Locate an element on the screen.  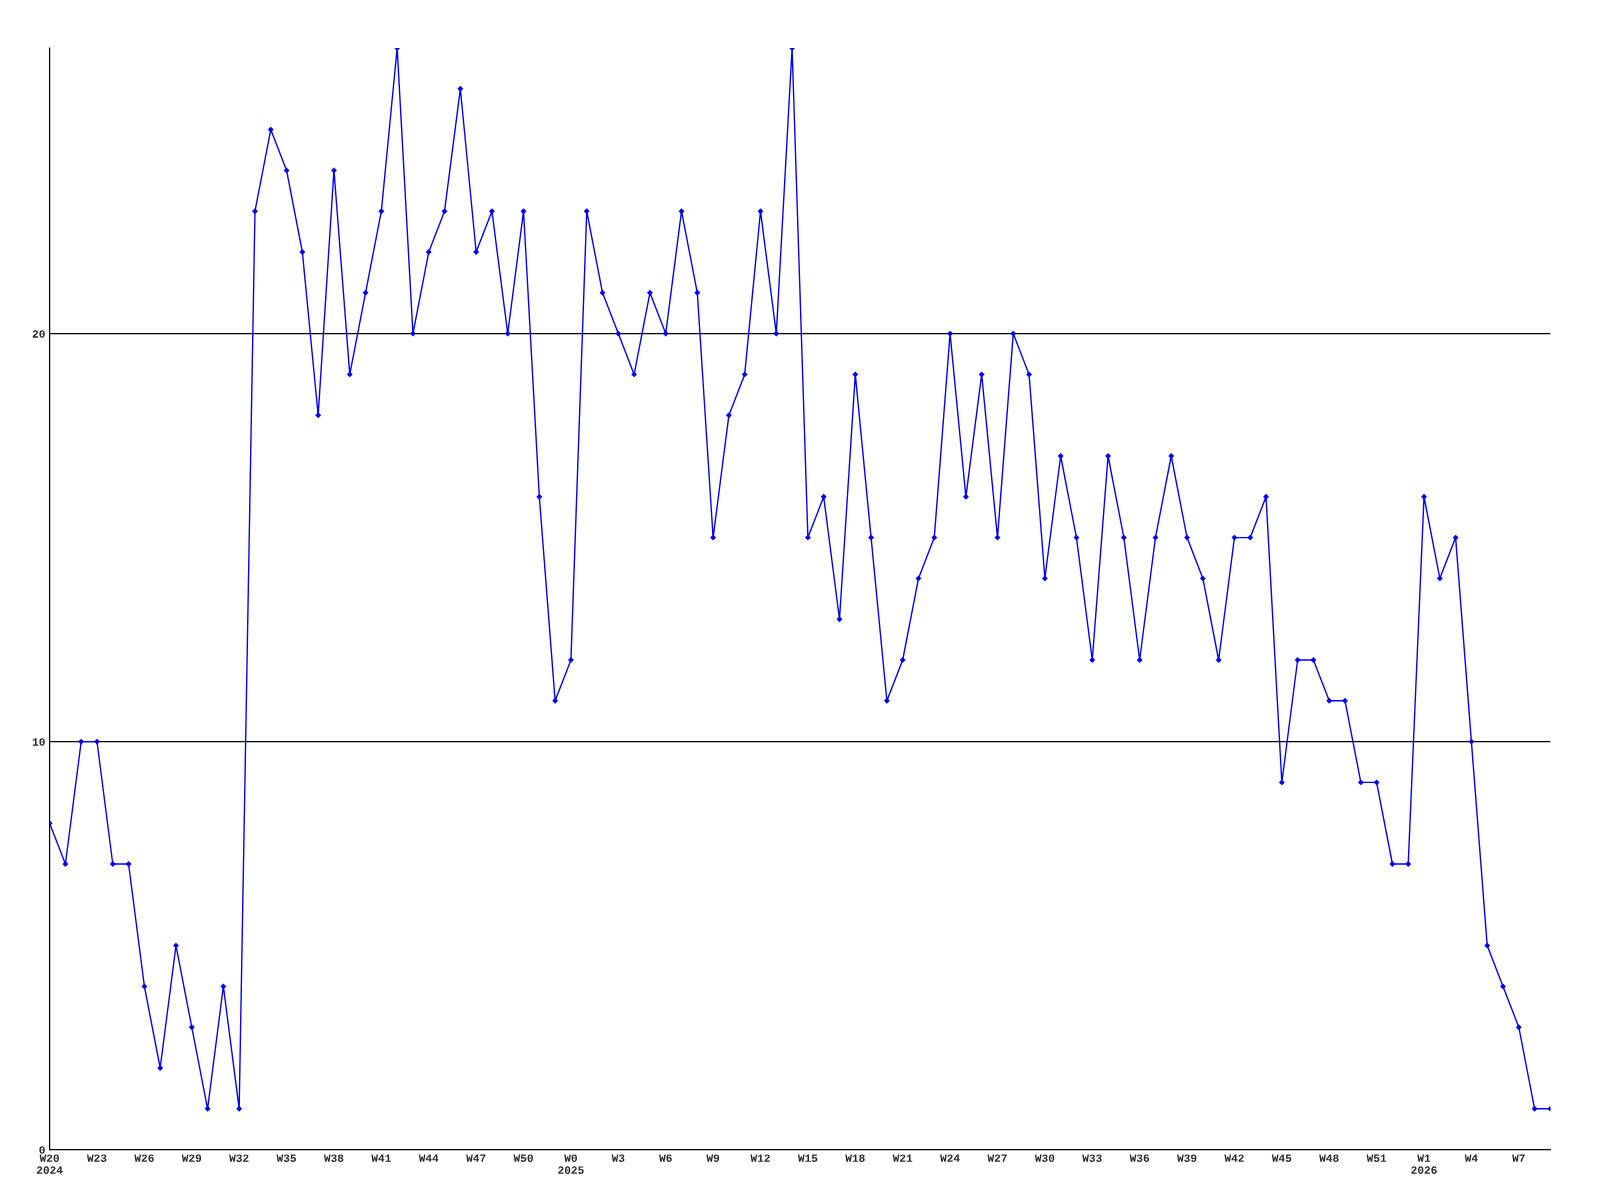
x-tick-label: W9 is located at coordinates (713, 1158).